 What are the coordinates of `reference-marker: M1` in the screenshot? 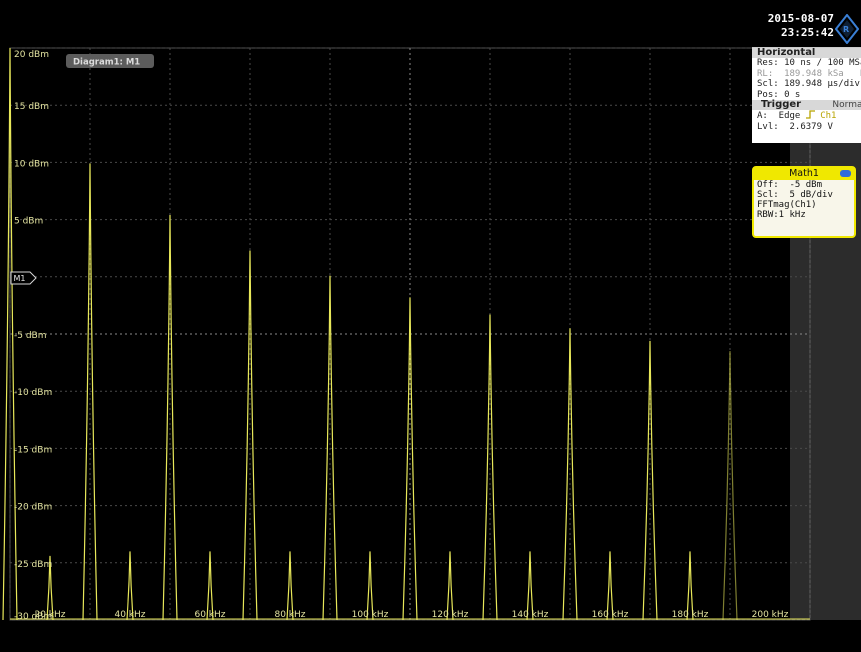 It's located at (23, 278).